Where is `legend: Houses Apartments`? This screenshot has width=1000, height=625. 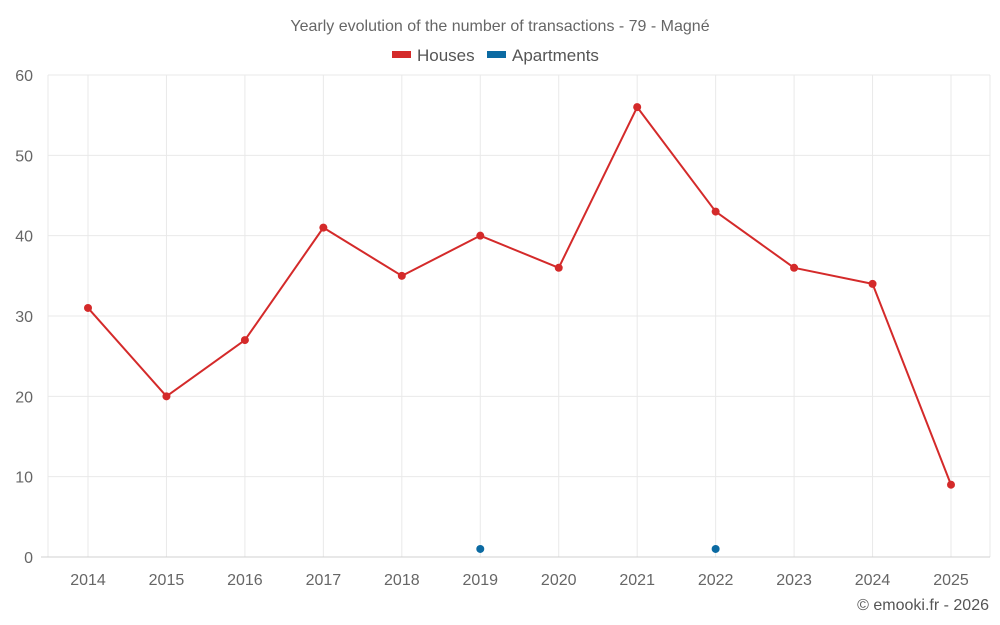
legend: Houses Apartments is located at coordinates (495, 55).